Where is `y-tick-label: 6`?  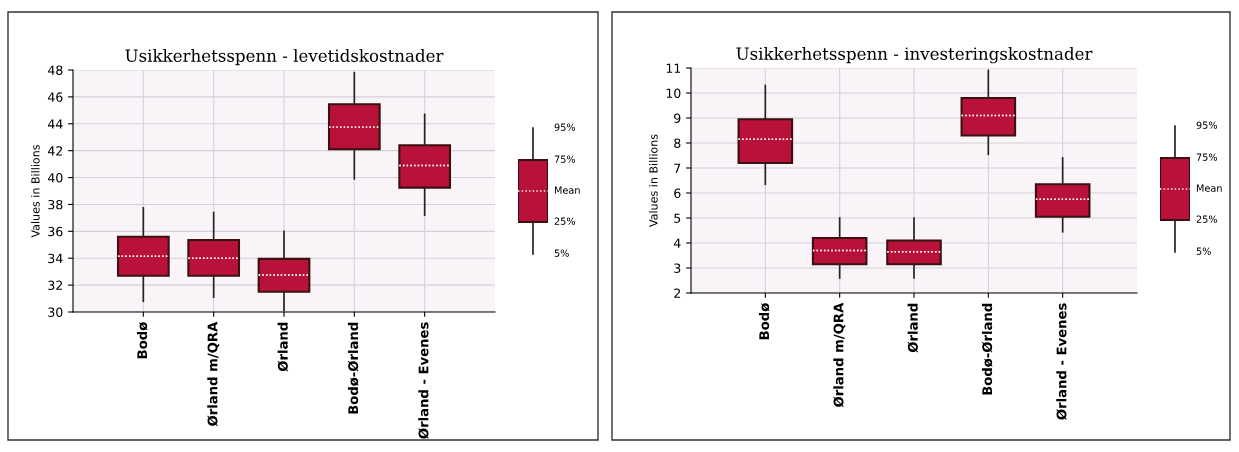 y-tick-label: 6 is located at coordinates (677, 193).